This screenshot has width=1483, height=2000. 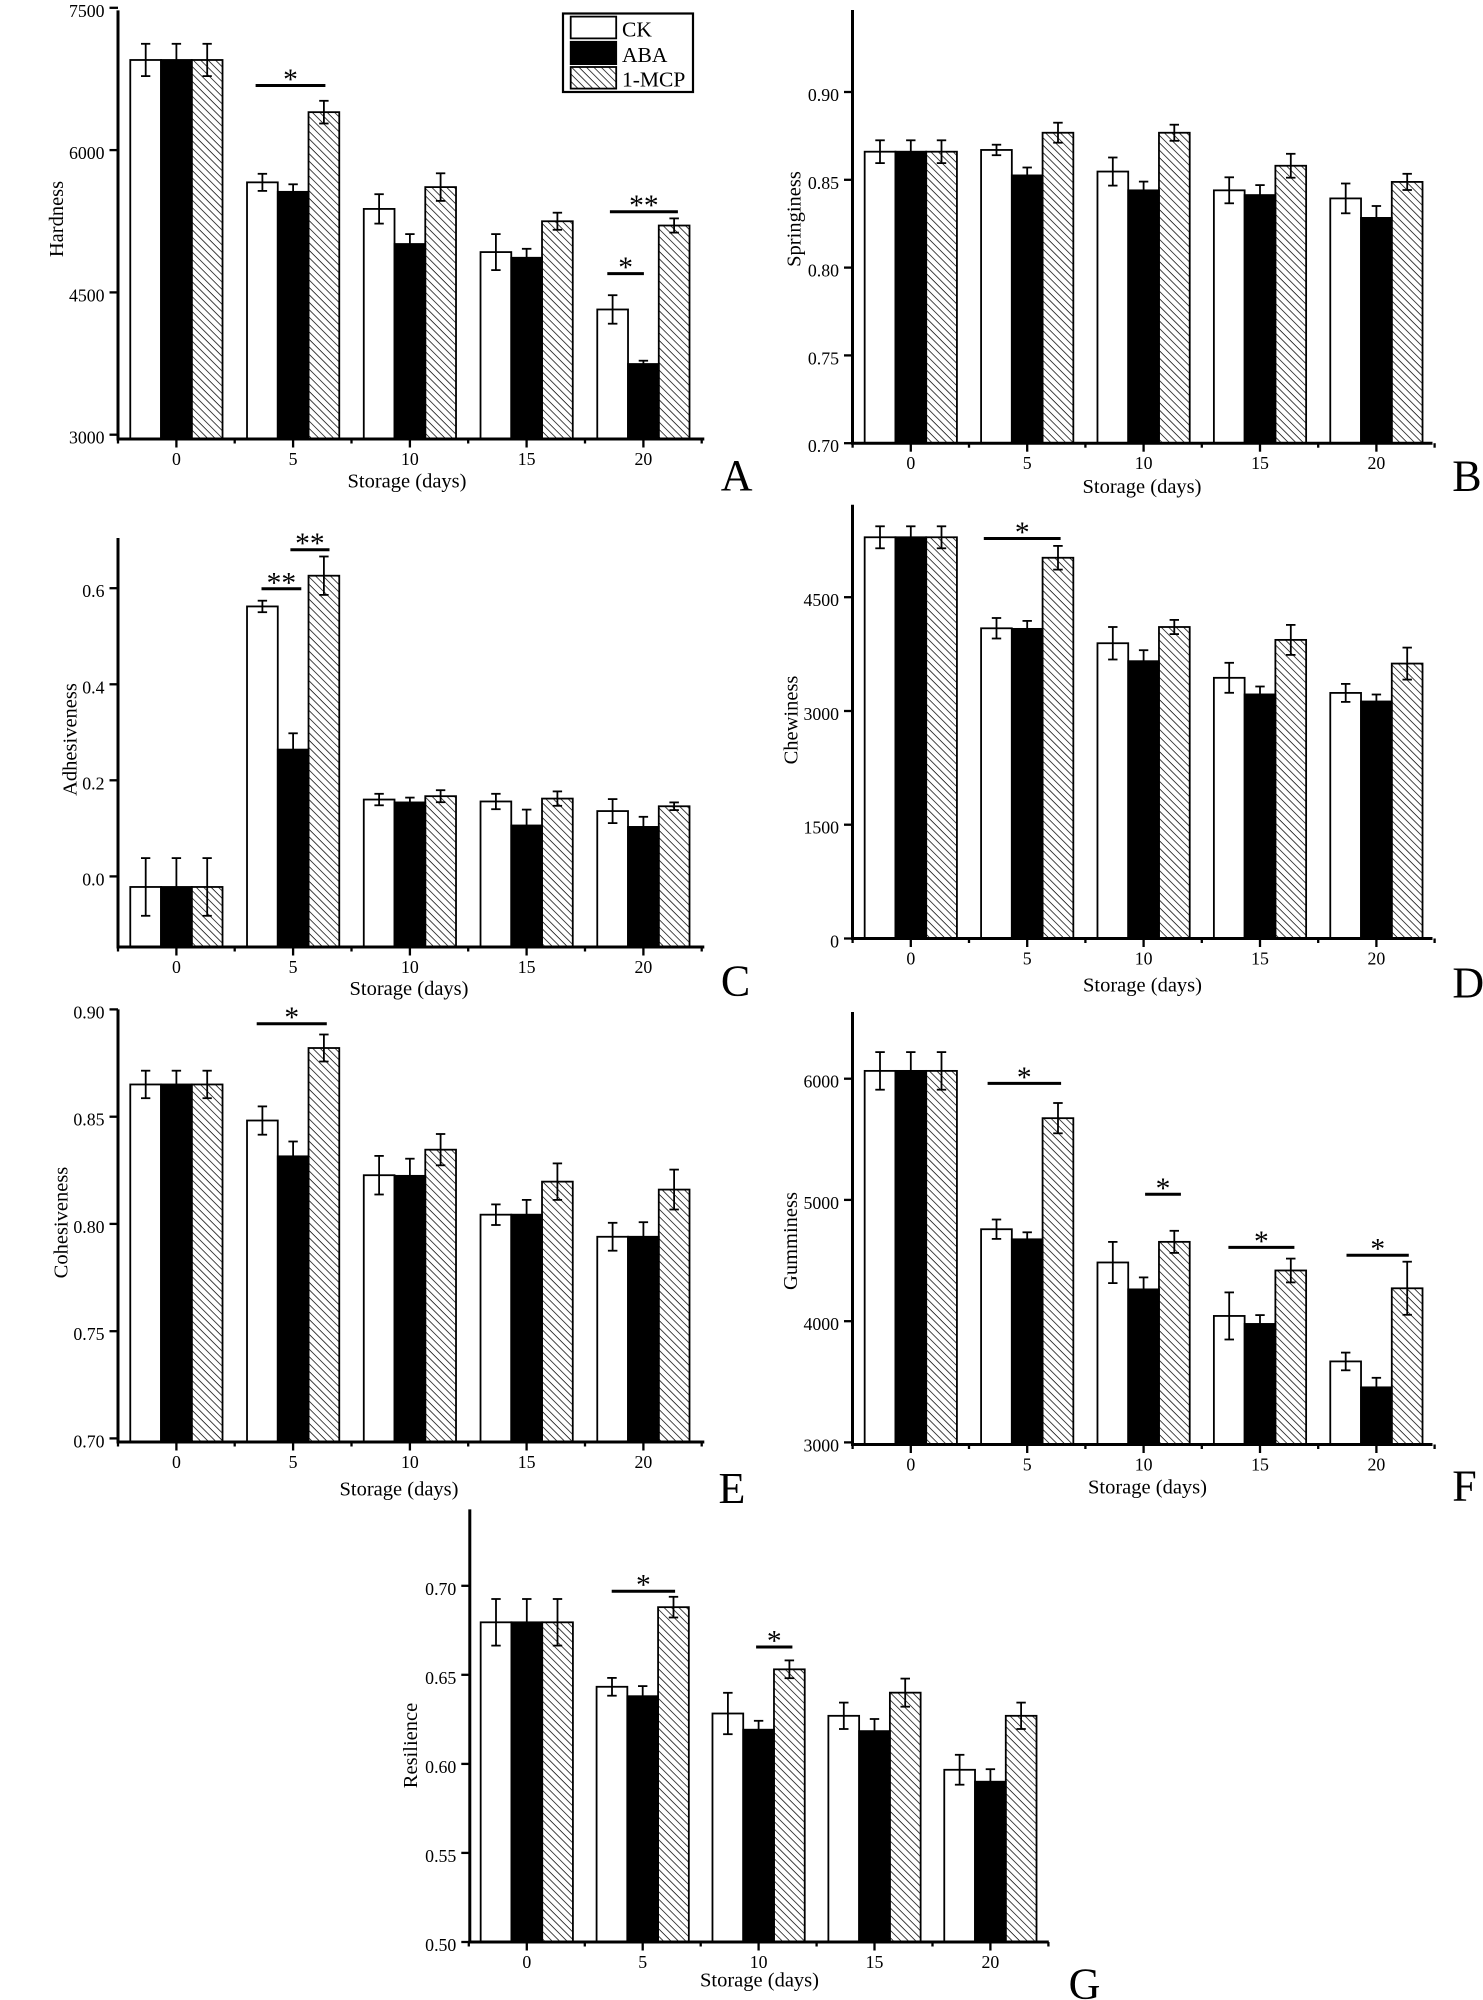 I want to click on svg-text: CK, so click(x=637, y=29).